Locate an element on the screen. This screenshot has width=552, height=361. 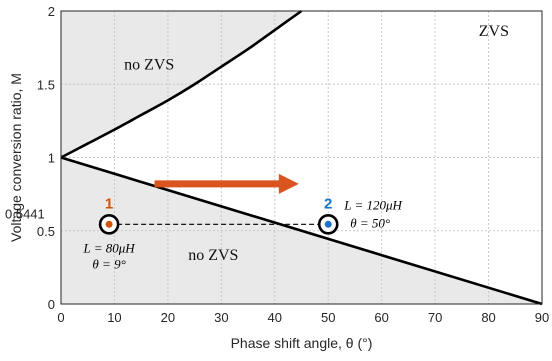
angle-annotation: θ = 9° is located at coordinates (108, 263).